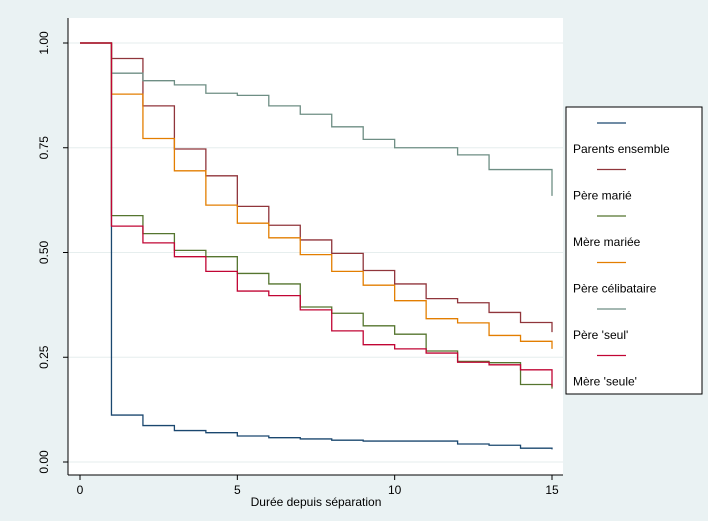  Describe the element at coordinates (44, 462) in the screenshot. I see `y-tick-label: 0.00` at that location.